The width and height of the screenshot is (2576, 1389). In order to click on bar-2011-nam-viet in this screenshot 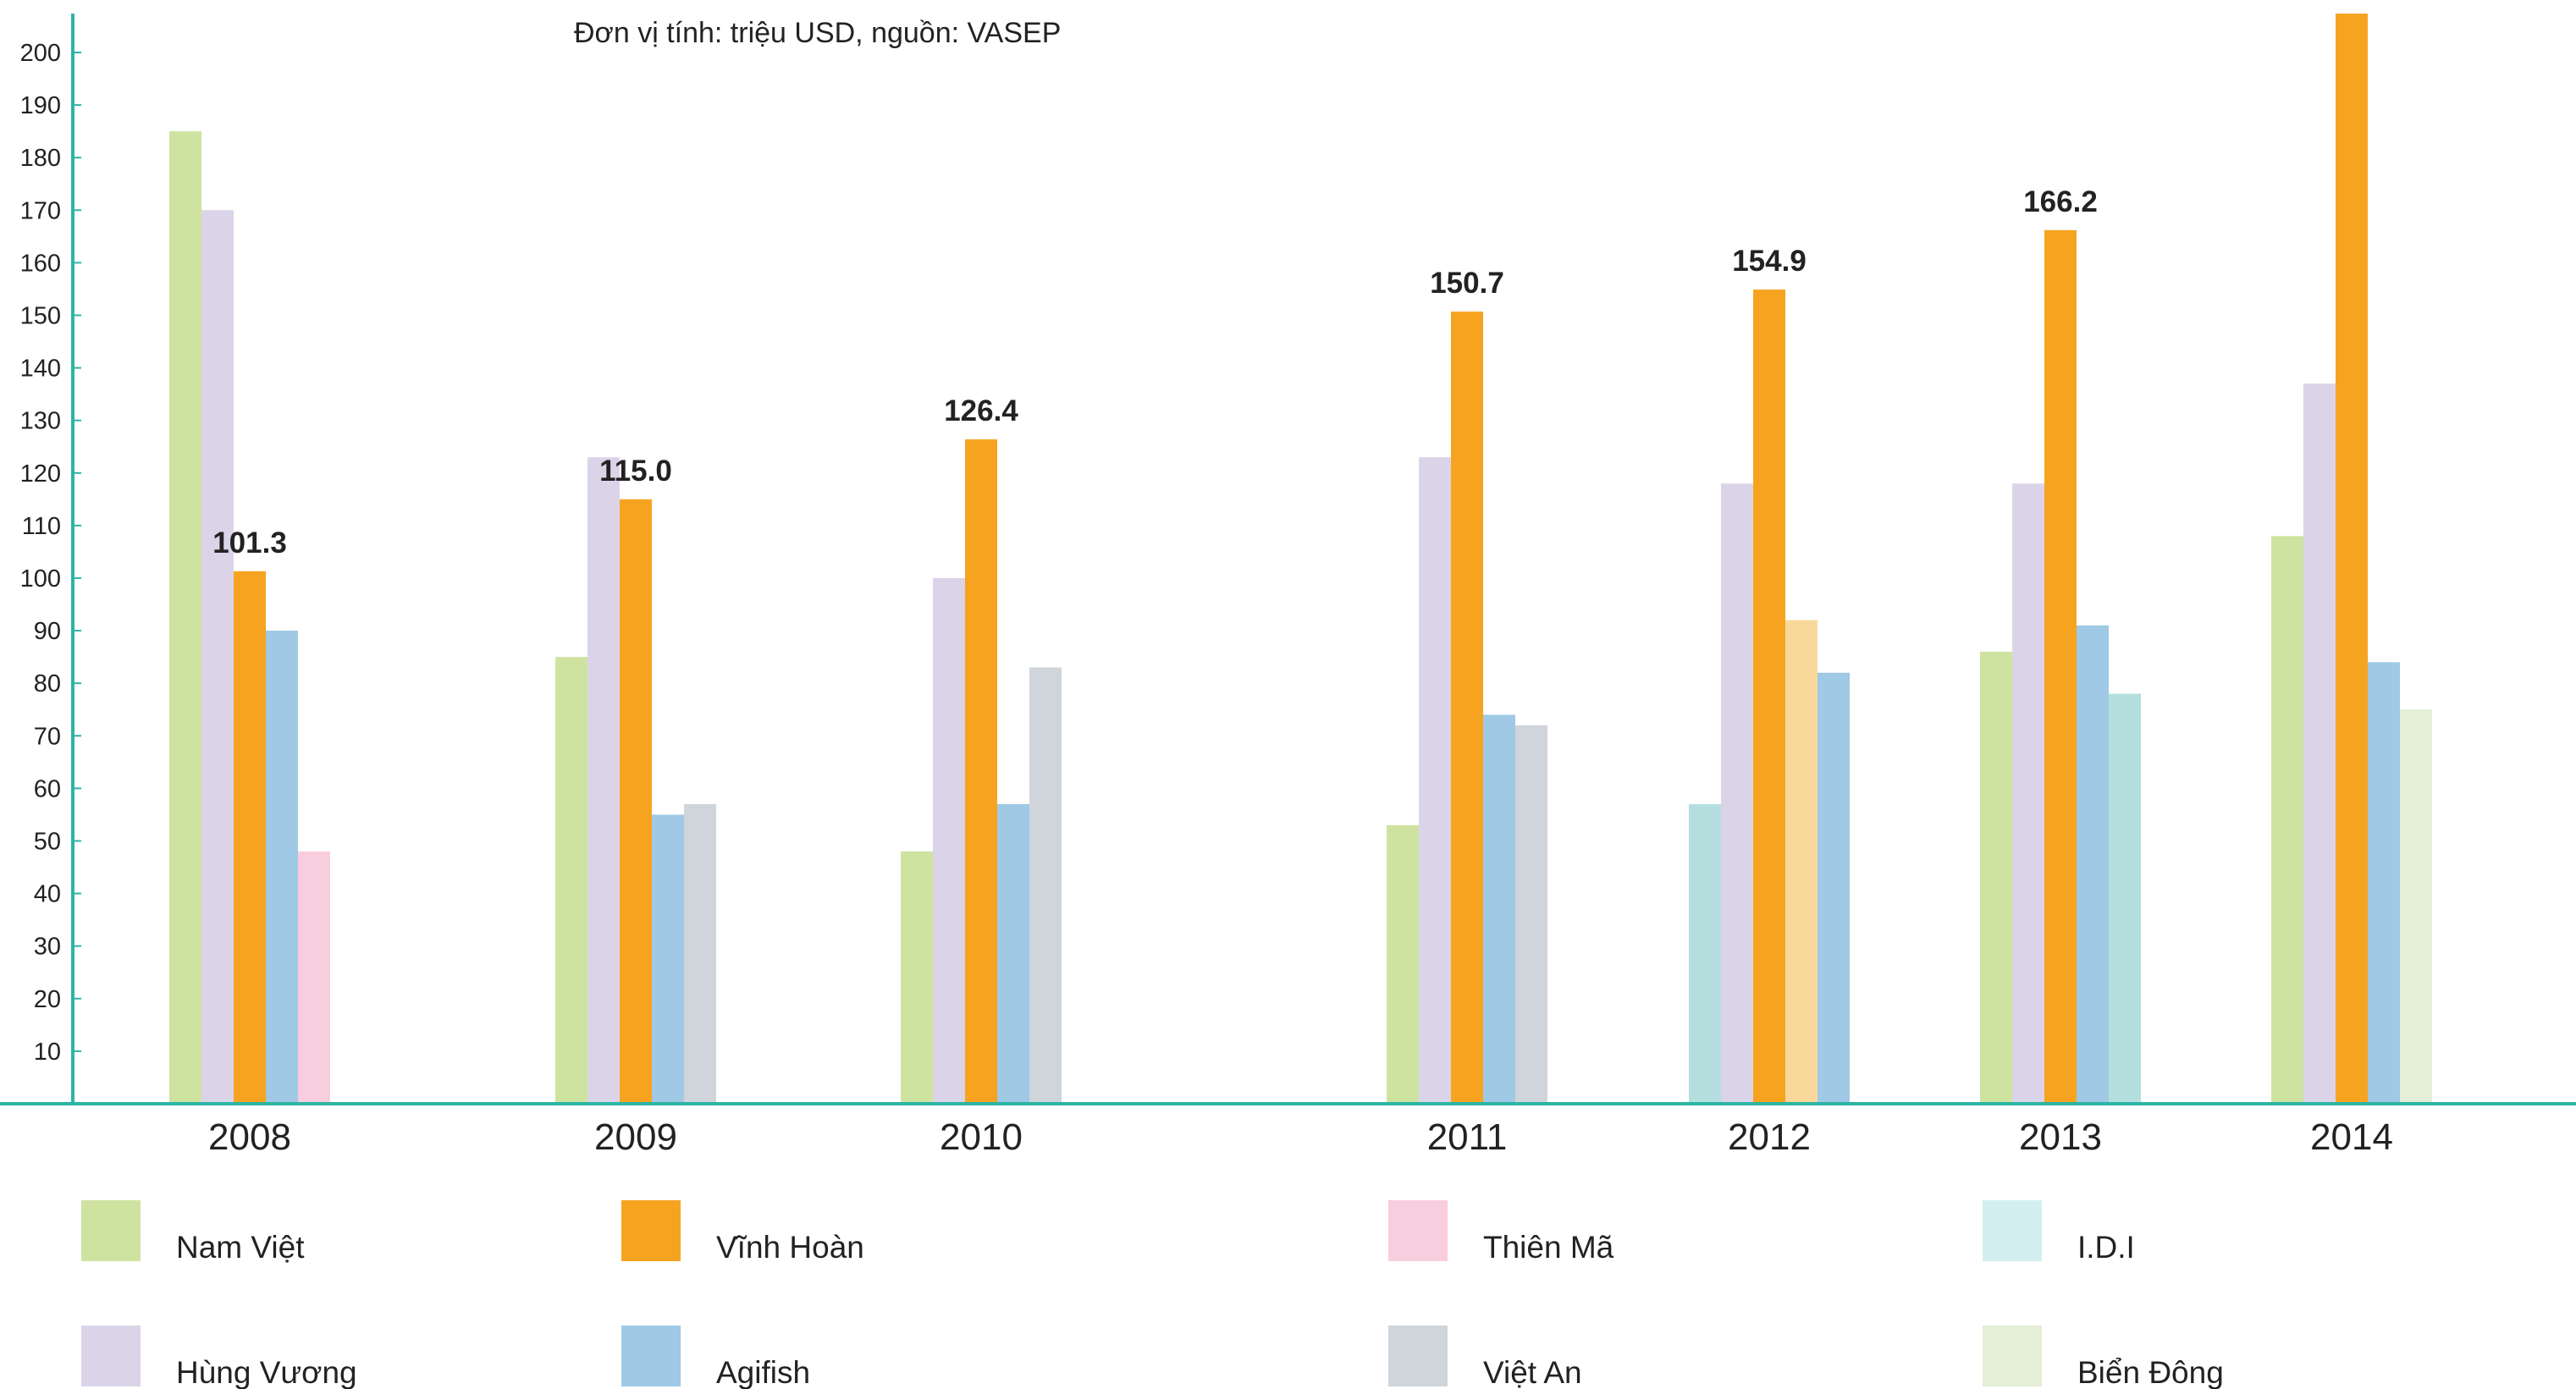, I will do `click(1403, 964)`.